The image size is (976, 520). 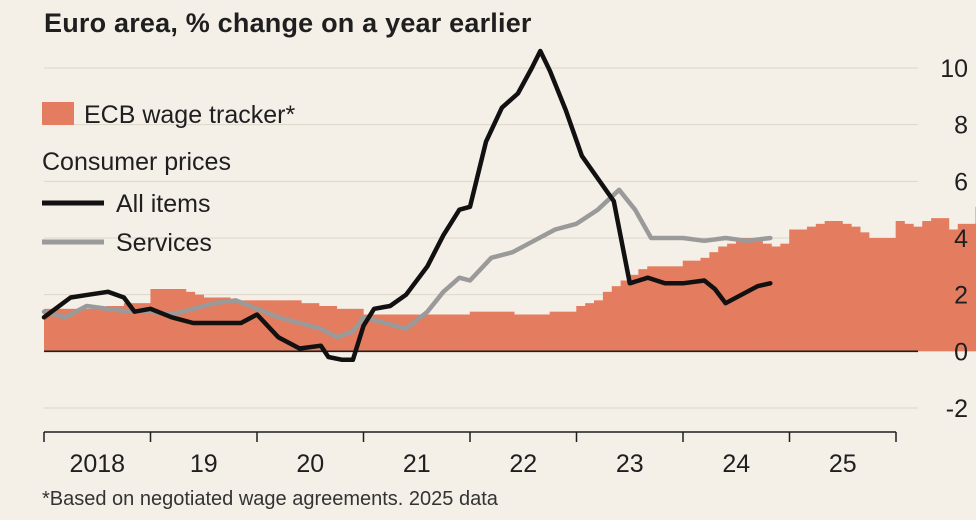 I want to click on x-axis: 2018 19 20 21 22 23 24 25, so click(x=470, y=454).